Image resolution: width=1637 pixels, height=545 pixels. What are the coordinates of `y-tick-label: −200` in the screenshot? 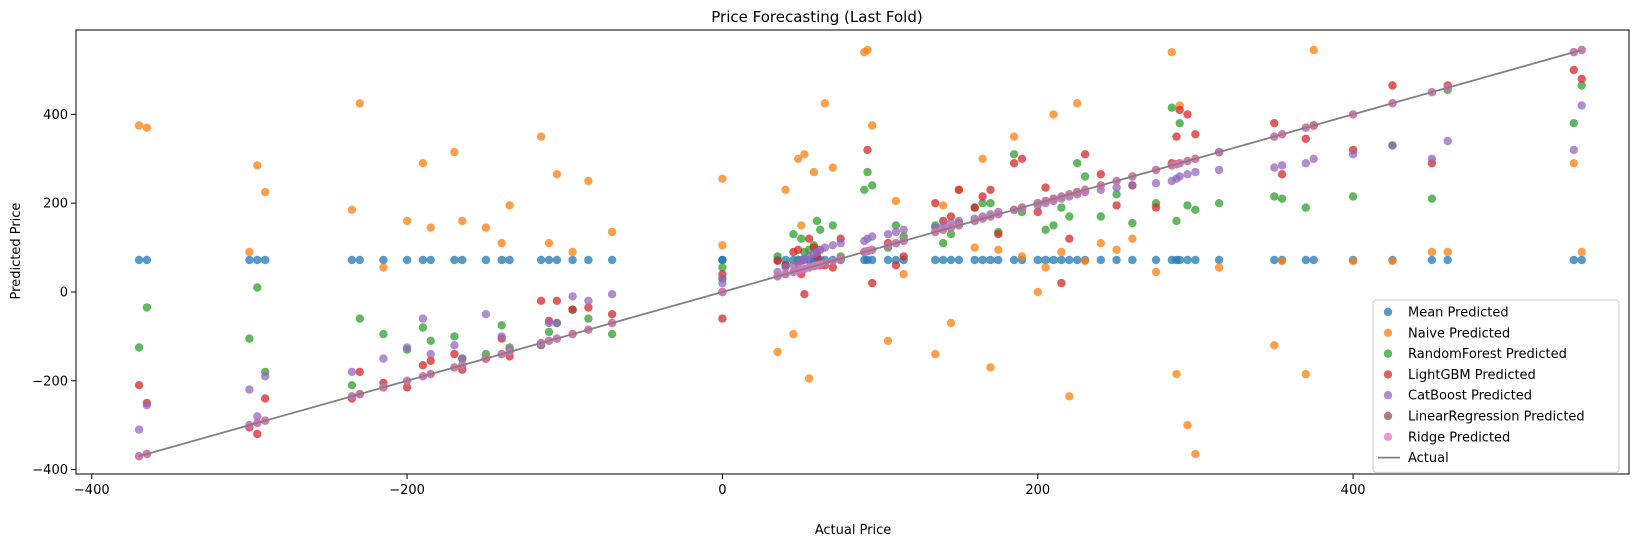 It's located at (50, 381).